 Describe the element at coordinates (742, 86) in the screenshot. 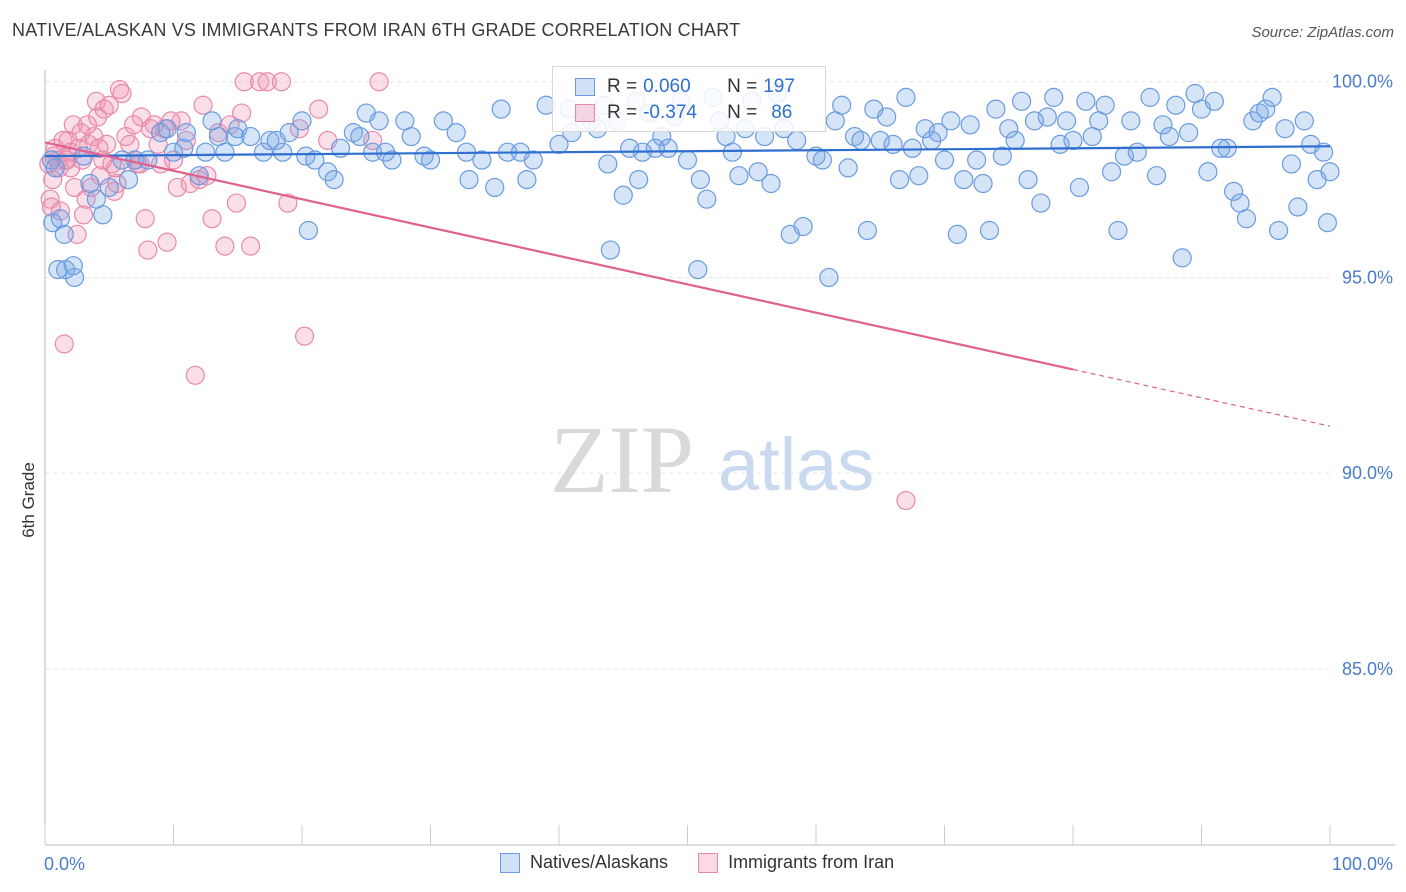

I see `legend-n-label: N =` at that location.